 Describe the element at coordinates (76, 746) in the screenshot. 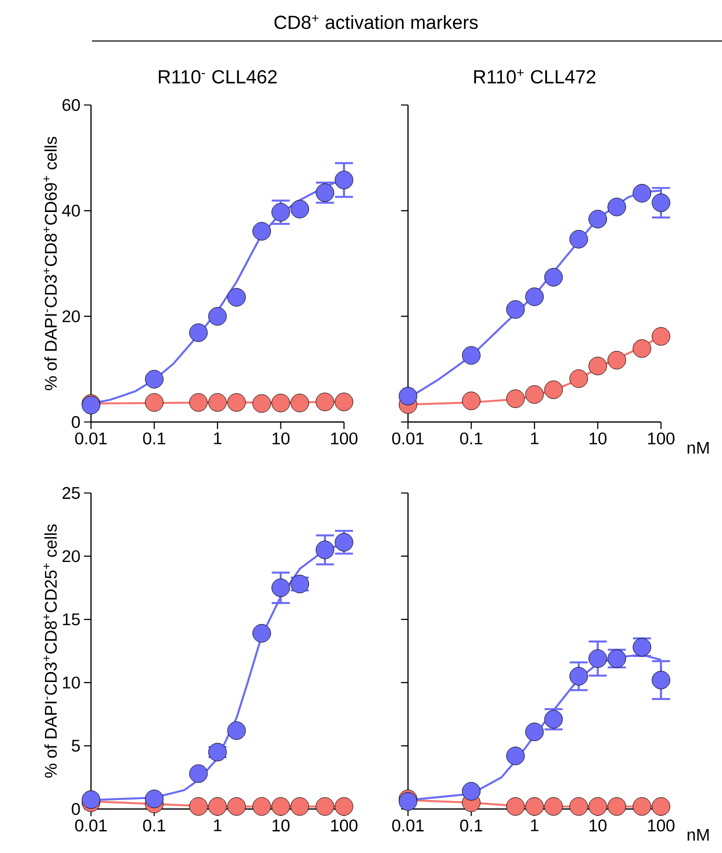

I see `y-tick-label: 5` at that location.